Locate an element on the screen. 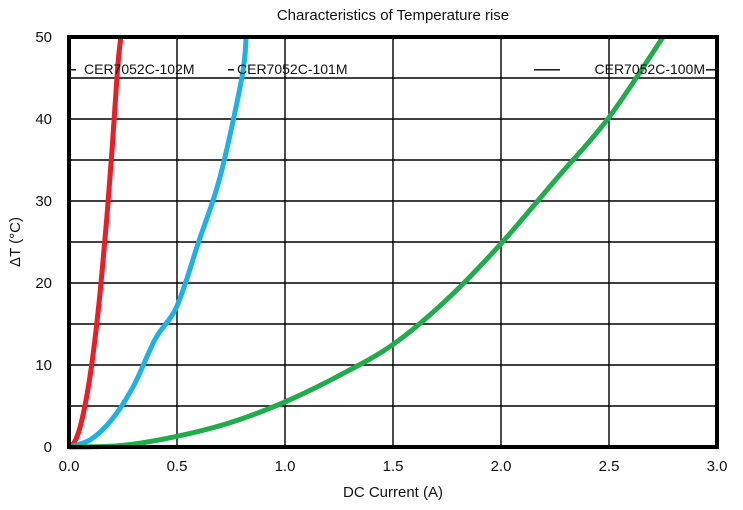 The height and width of the screenshot is (510, 743). y-tick-label: 20 is located at coordinates (43, 283).